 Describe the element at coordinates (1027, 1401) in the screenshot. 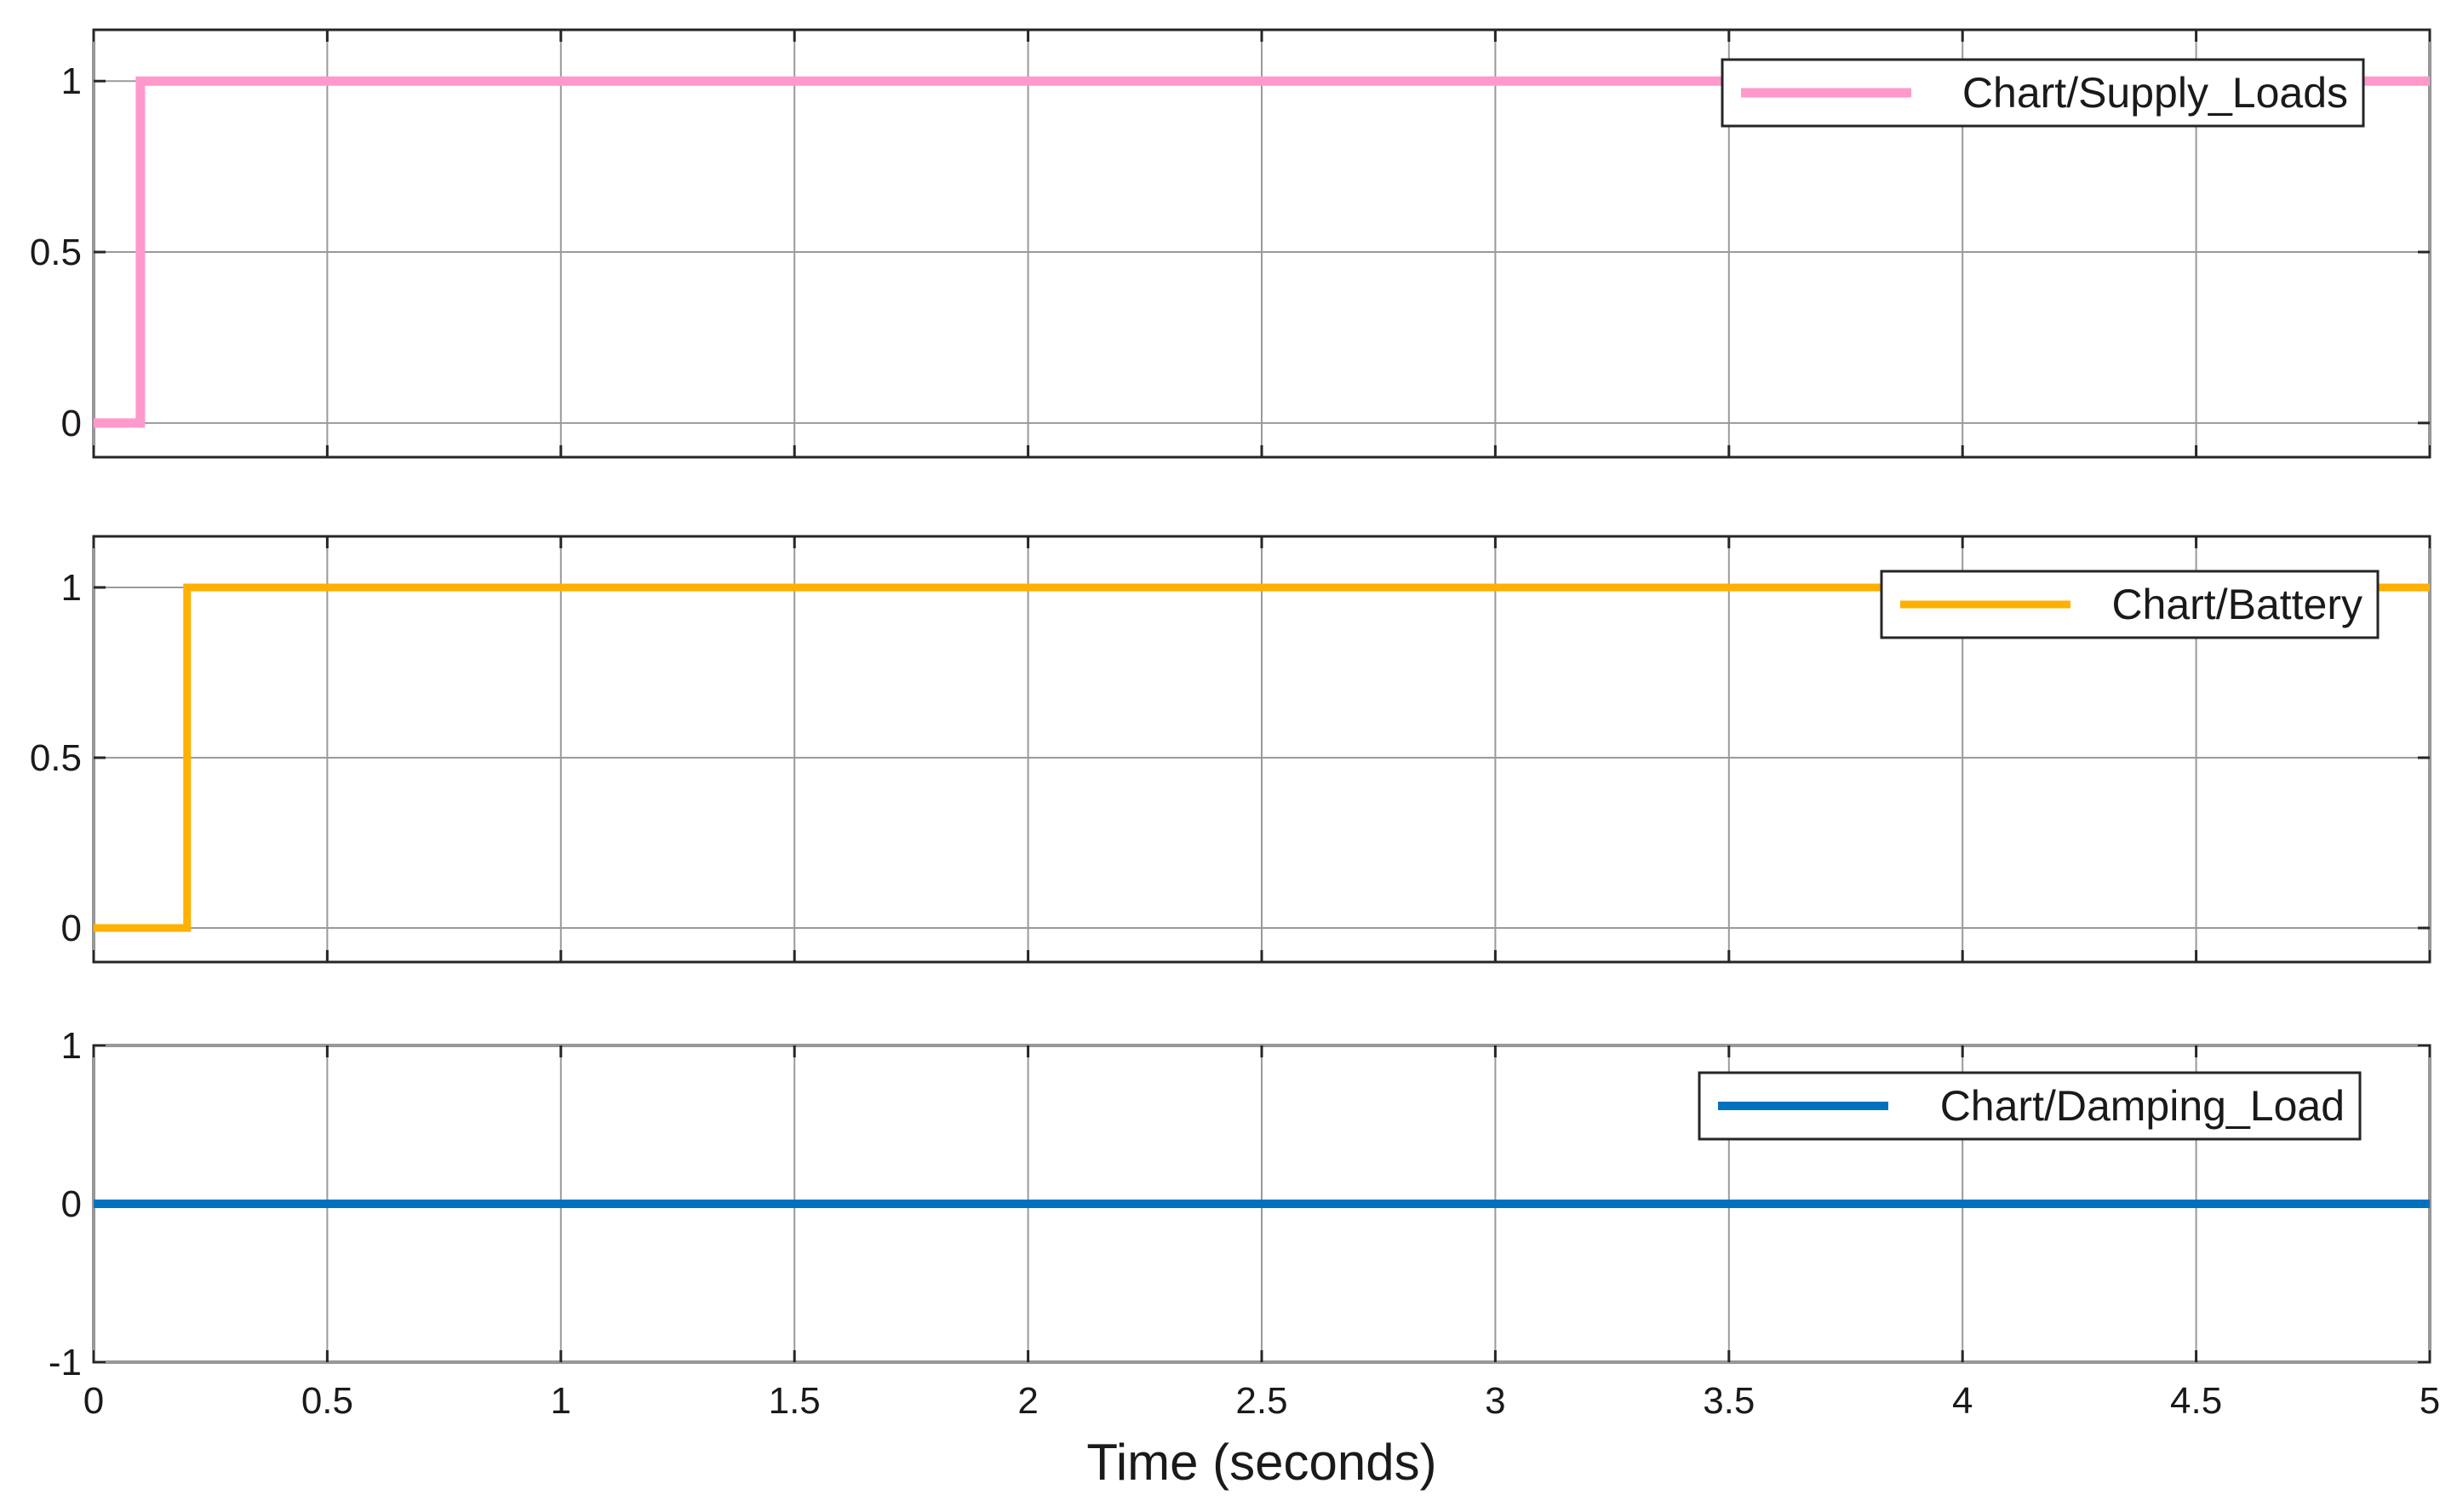

I see `x-tick-label: 2` at that location.